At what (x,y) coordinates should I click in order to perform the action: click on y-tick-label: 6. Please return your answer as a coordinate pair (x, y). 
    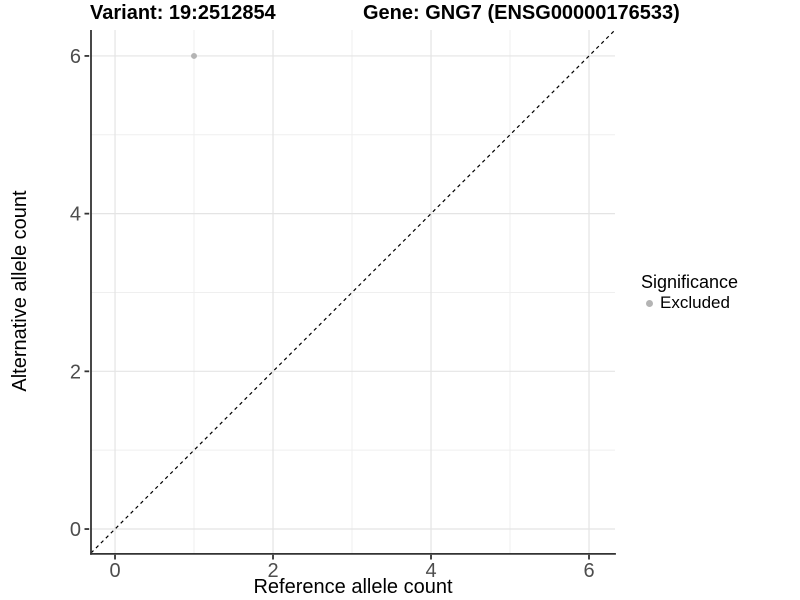
    Looking at the image, I should click on (75, 57).